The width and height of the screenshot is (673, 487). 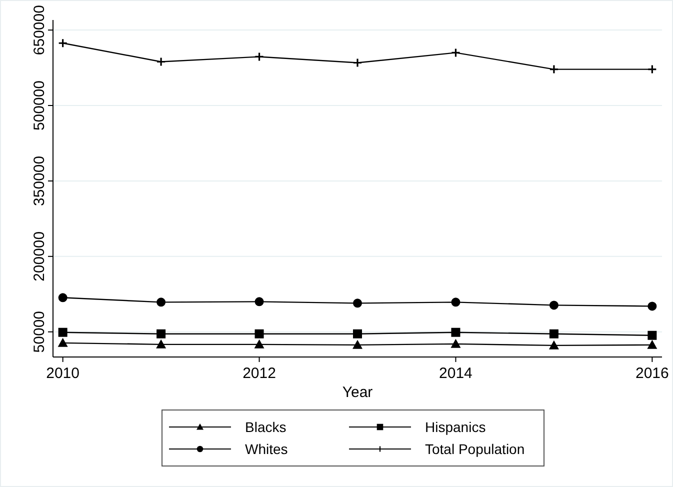 I want to click on x-axis-title: Year, so click(x=357, y=392).